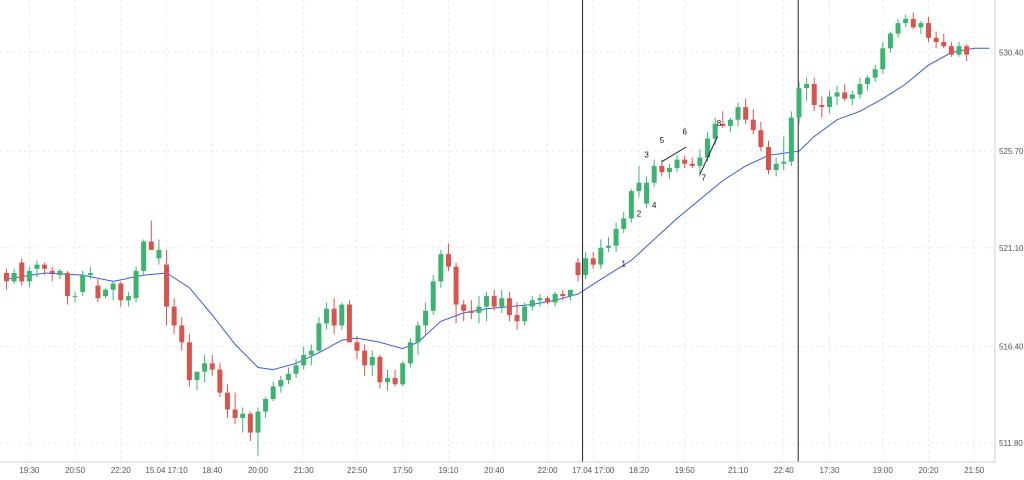  I want to click on x-tick-label: 15.04 17:10, so click(166, 470).